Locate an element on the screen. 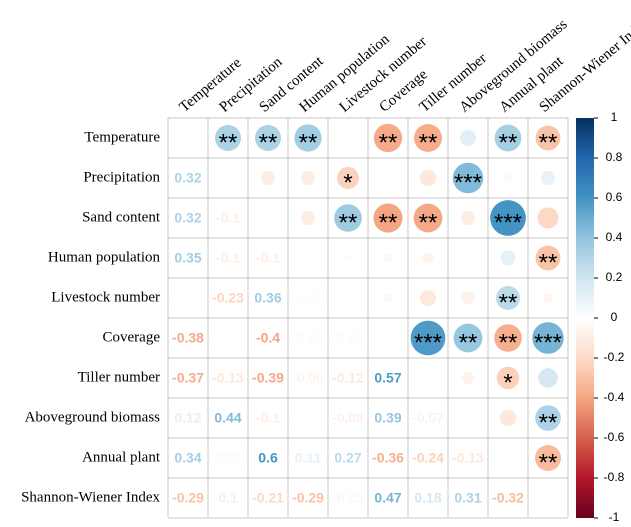 The height and width of the screenshot is (527, 631). correlation-label: 0.1 is located at coordinates (228, 498).